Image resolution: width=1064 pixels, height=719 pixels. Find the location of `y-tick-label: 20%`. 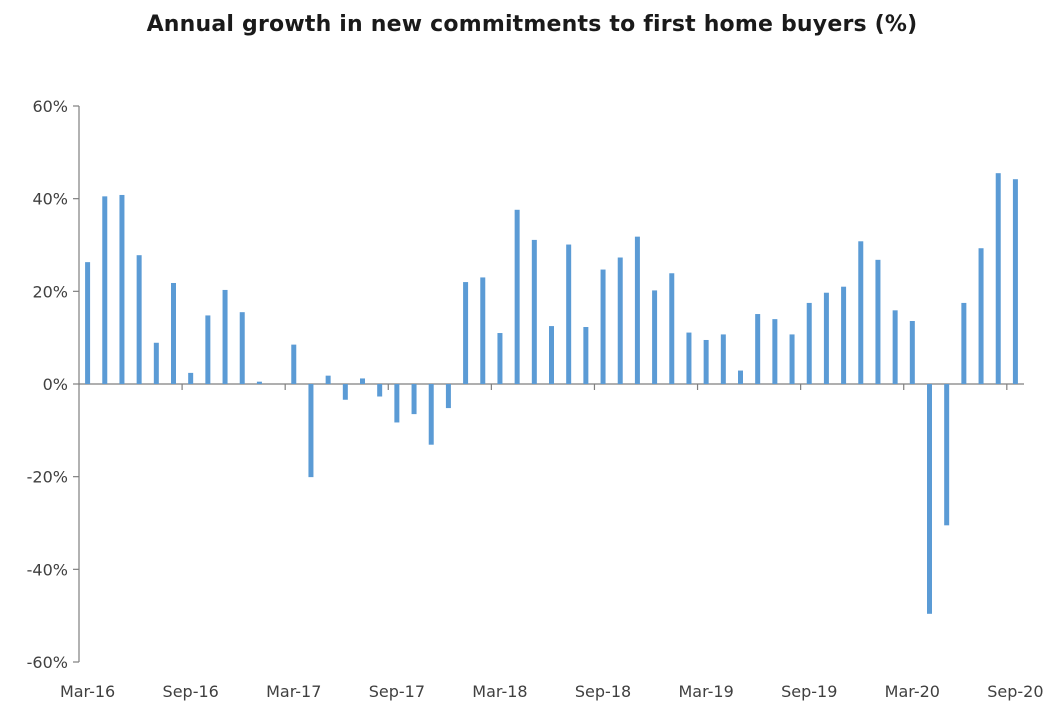

y-tick-label: 20% is located at coordinates (50, 291).